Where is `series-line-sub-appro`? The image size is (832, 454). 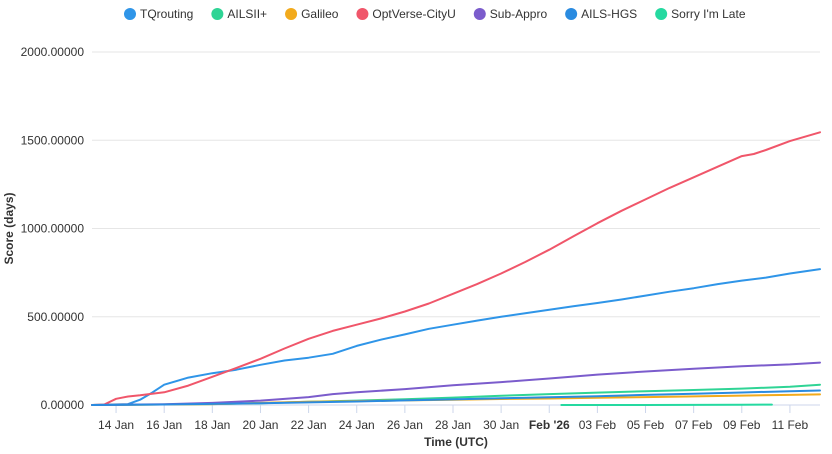 series-line-sub-appro is located at coordinates (456, 383).